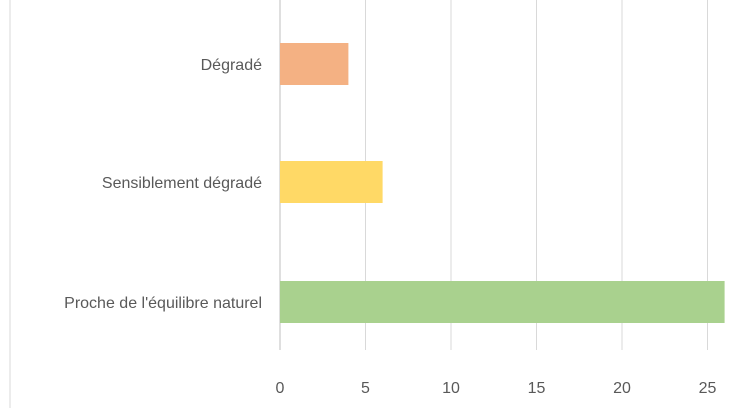 This screenshot has height=413, width=730. Describe the element at coordinates (496, 388) in the screenshot. I see `x-tick-labels: 0 5 10 15 20 25` at that location.